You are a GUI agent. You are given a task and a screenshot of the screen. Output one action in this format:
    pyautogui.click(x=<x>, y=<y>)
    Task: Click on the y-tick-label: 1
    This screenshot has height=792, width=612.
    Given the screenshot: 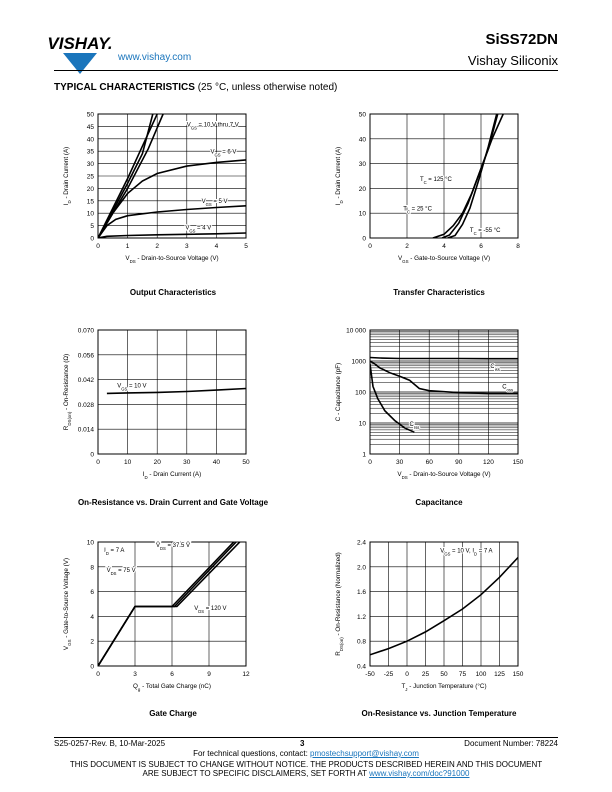 What is the action you would take?
    pyautogui.click(x=364, y=455)
    